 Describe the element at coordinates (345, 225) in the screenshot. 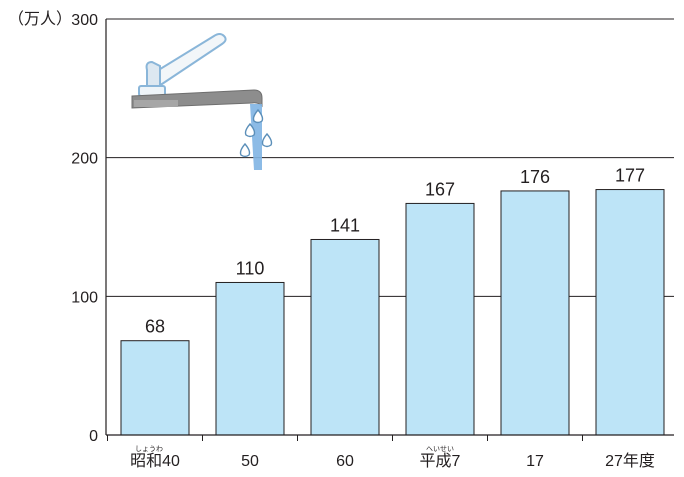

I see `data-label: 141` at that location.